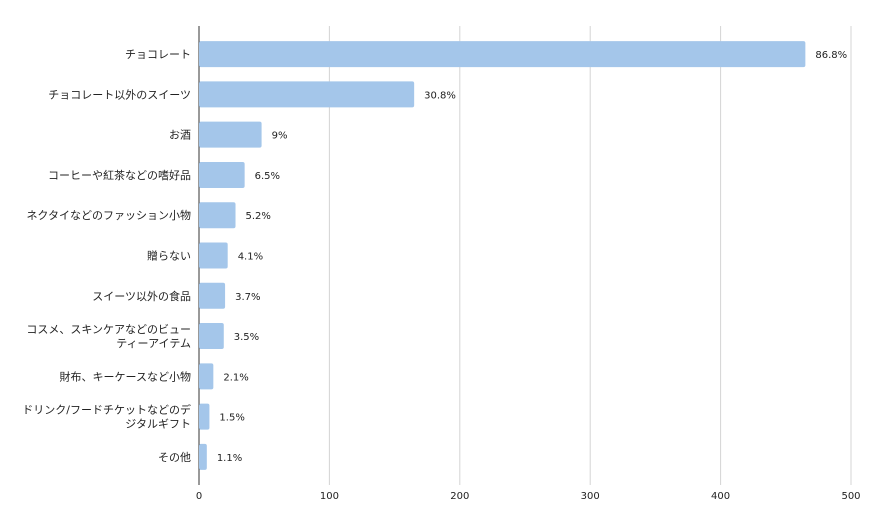  What do you see at coordinates (108, 336) in the screenshot?
I see `category-label: コスメ、スキンケアなどのビューティーアイテム` at bounding box center [108, 336].